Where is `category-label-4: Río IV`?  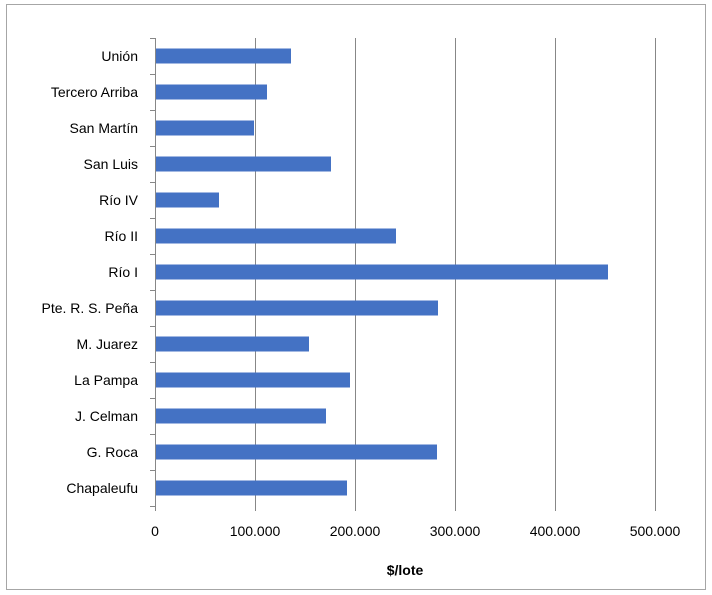
category-label-4: Río IV is located at coordinates (119, 200).